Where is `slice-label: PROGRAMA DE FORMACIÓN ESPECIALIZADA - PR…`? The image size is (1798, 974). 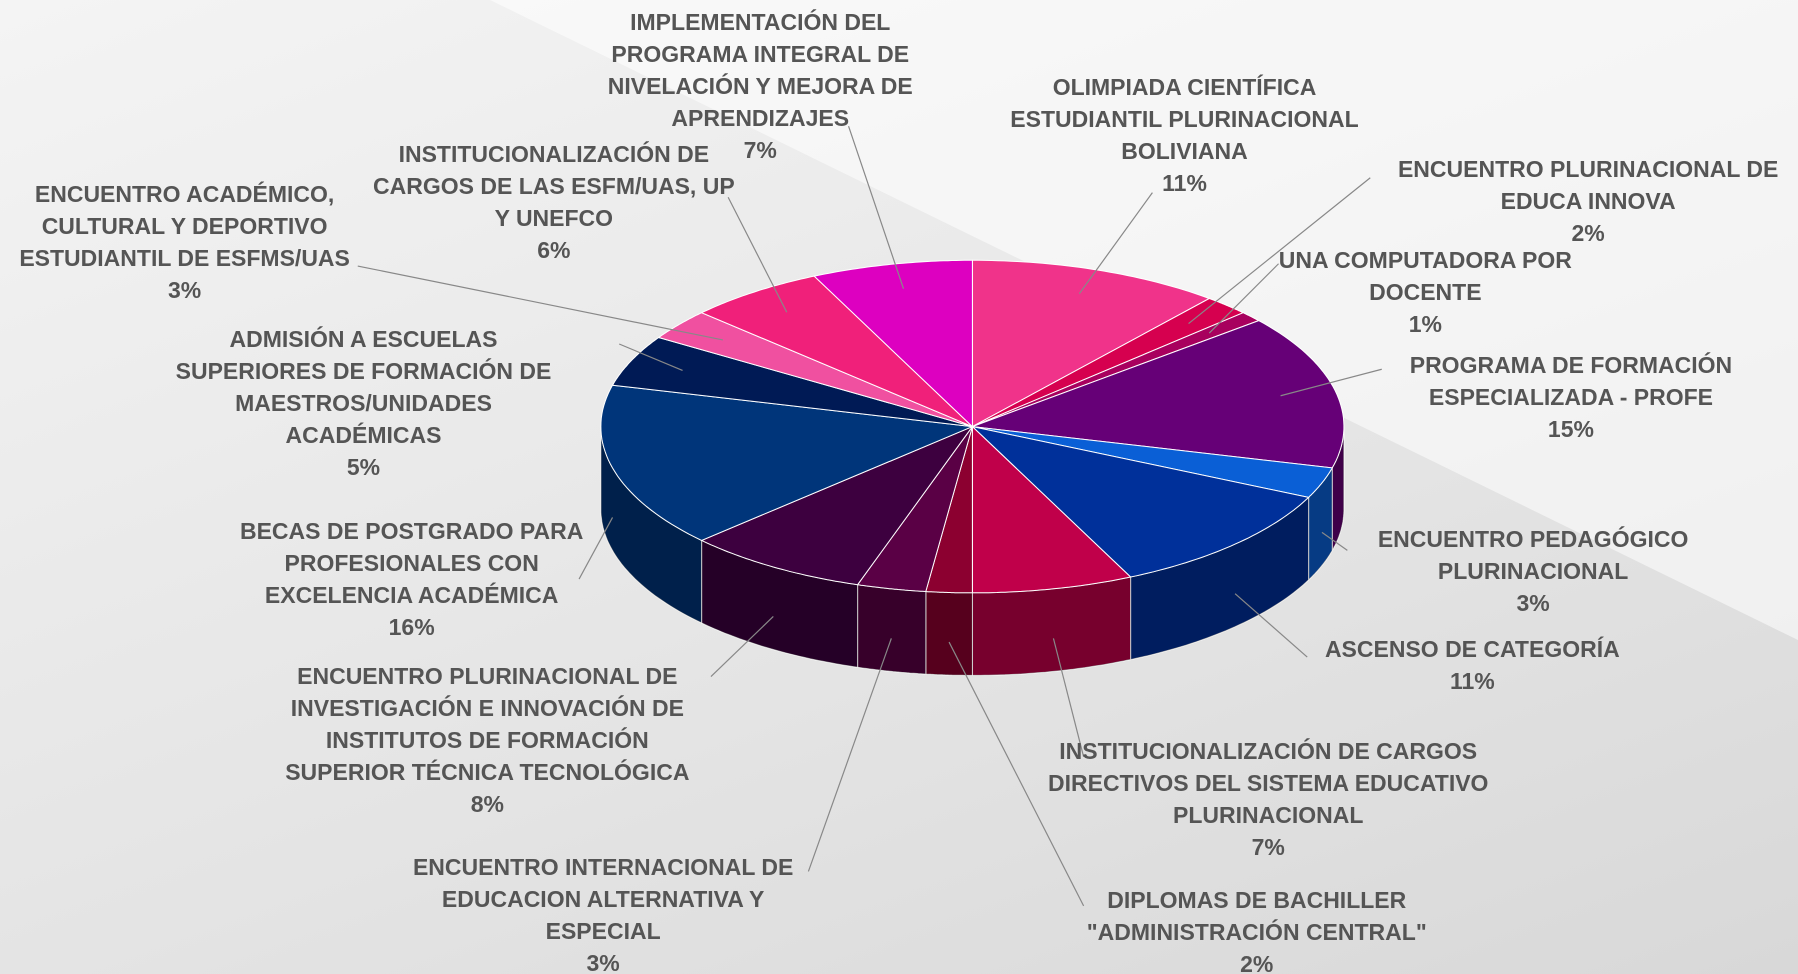 slice-label: PROGRAMA DE FORMACIÓN ESPECIALIZADA - PR… is located at coordinates (1571, 397).